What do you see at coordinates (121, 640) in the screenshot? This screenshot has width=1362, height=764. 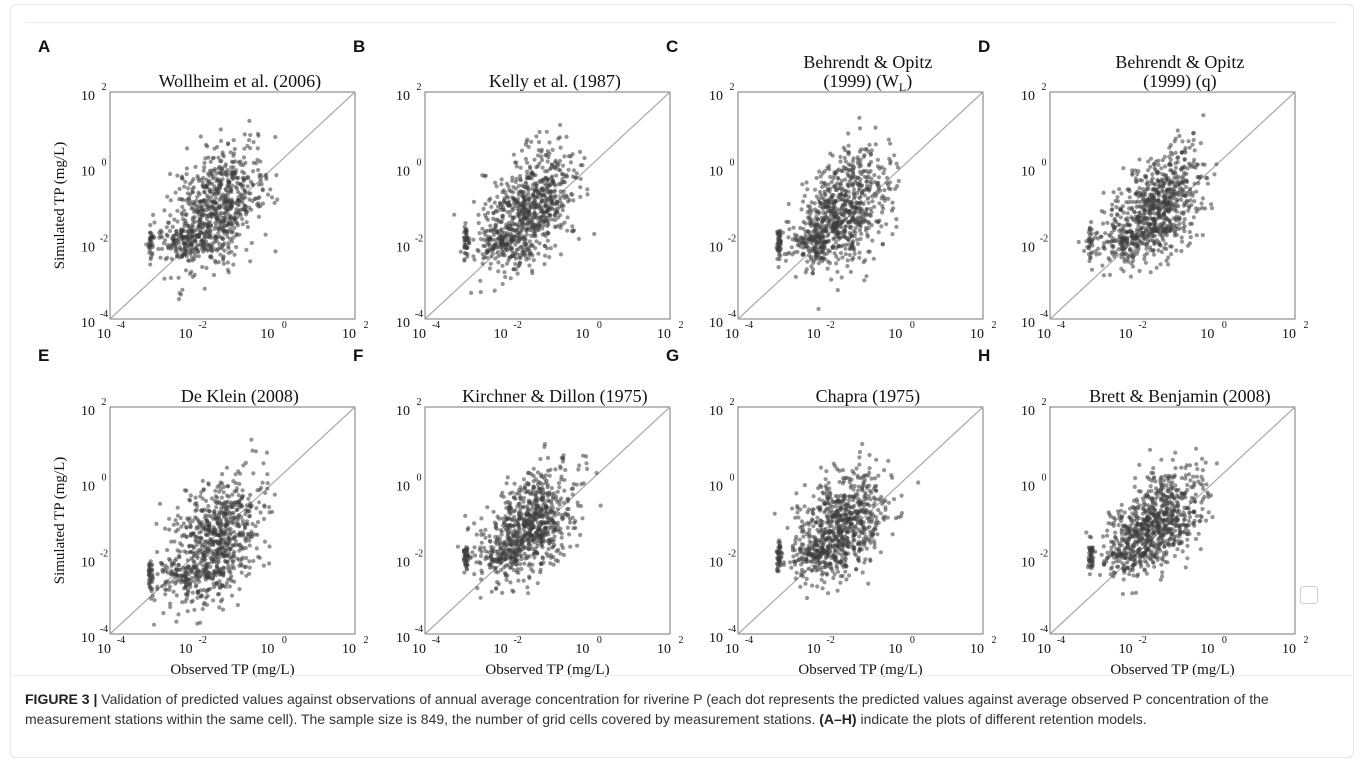 I see `x-tick-exponent: -4` at bounding box center [121, 640].